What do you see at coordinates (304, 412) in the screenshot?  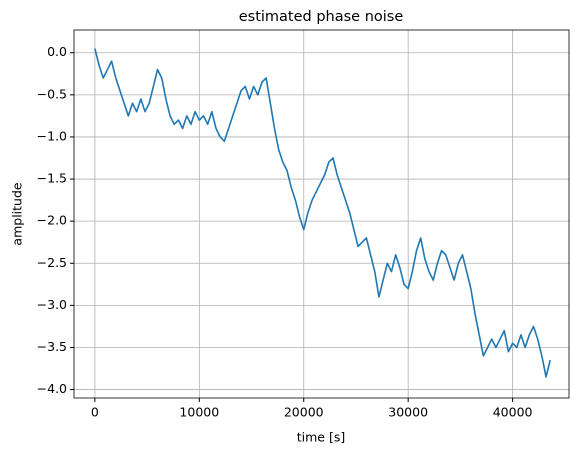 I see `x-tick-label: 20000` at bounding box center [304, 412].